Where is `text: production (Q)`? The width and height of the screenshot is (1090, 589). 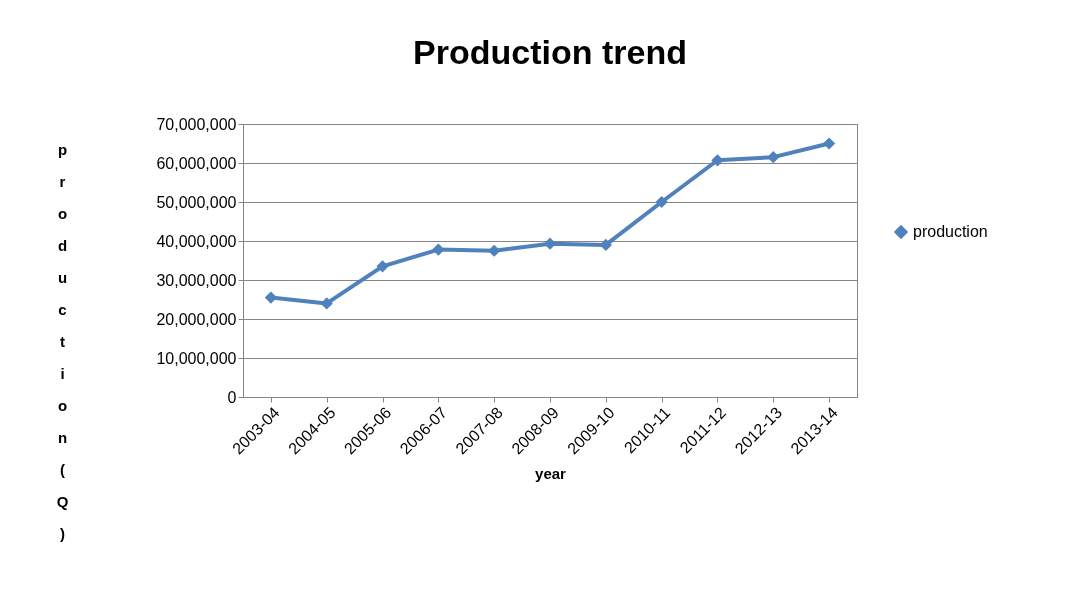
text: production (Q) is located at coordinates (62, 341).